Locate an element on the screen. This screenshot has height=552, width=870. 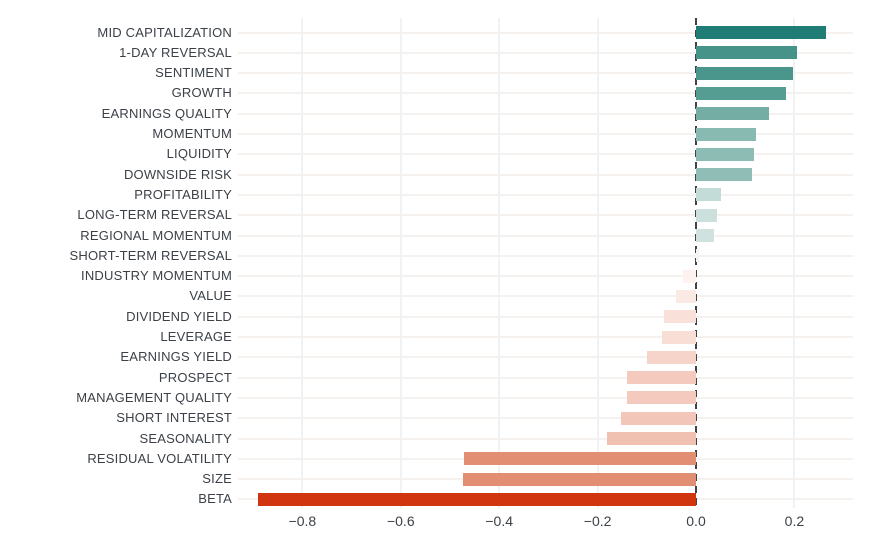
bar-sentiment is located at coordinates (744, 73).